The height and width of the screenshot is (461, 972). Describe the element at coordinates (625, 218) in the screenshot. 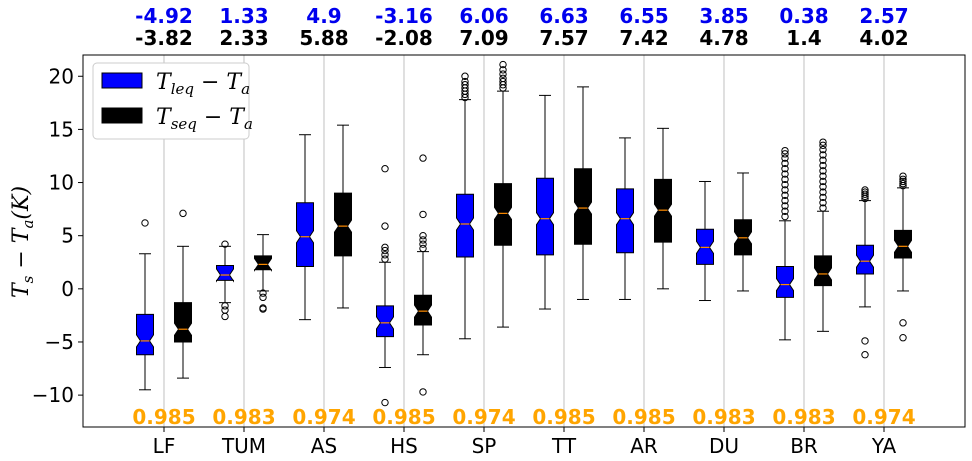

I see `box-leq-AR` at that location.